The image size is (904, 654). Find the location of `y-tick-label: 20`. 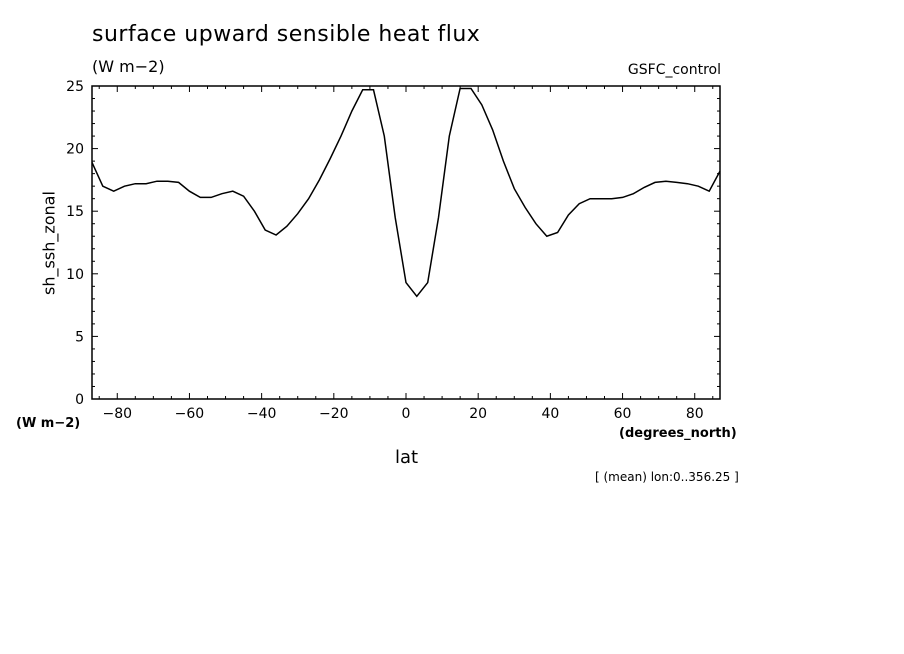

y-tick-label: 20 is located at coordinates (75, 150).